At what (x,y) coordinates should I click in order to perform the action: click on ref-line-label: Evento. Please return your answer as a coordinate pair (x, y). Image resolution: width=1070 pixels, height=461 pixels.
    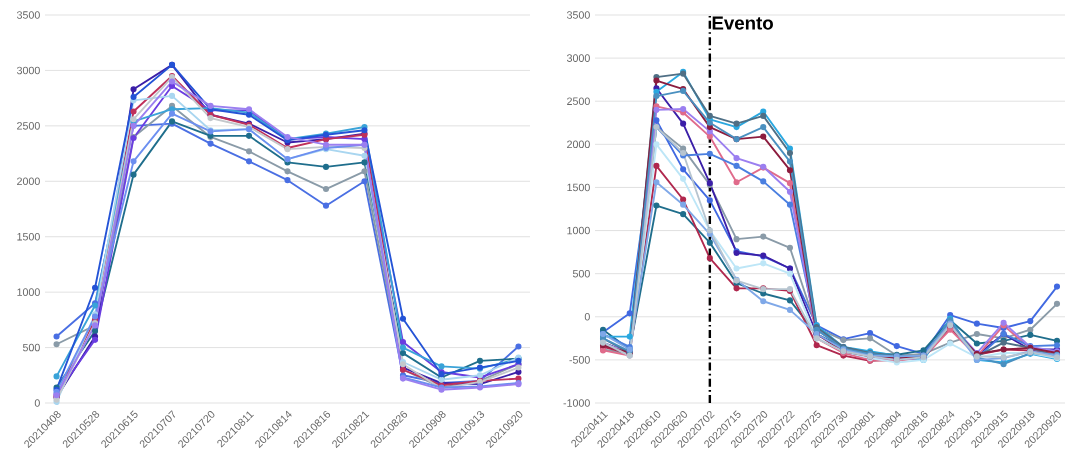
    Looking at the image, I should click on (742, 23).